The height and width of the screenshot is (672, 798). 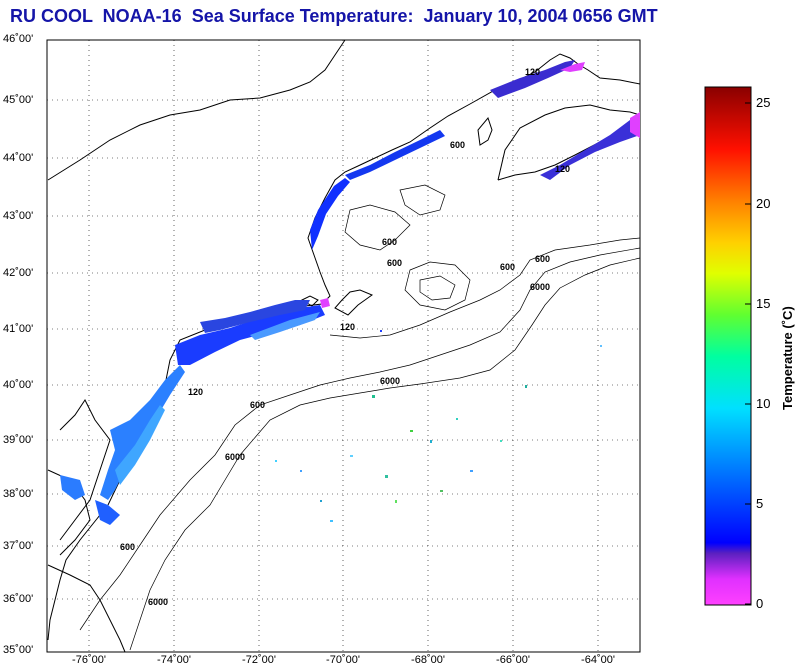 What do you see at coordinates (18, 100) in the screenshot?
I see `lat-label: 45˚00'` at bounding box center [18, 100].